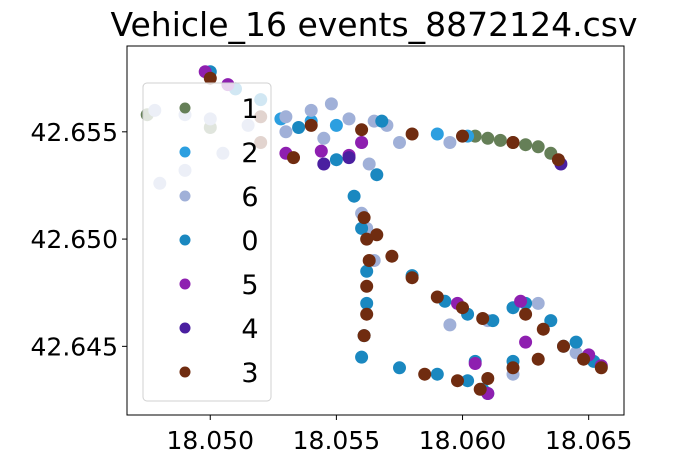  What do you see at coordinates (249, 153) in the screenshot?
I see `legend-label-2: 2` at bounding box center [249, 153].